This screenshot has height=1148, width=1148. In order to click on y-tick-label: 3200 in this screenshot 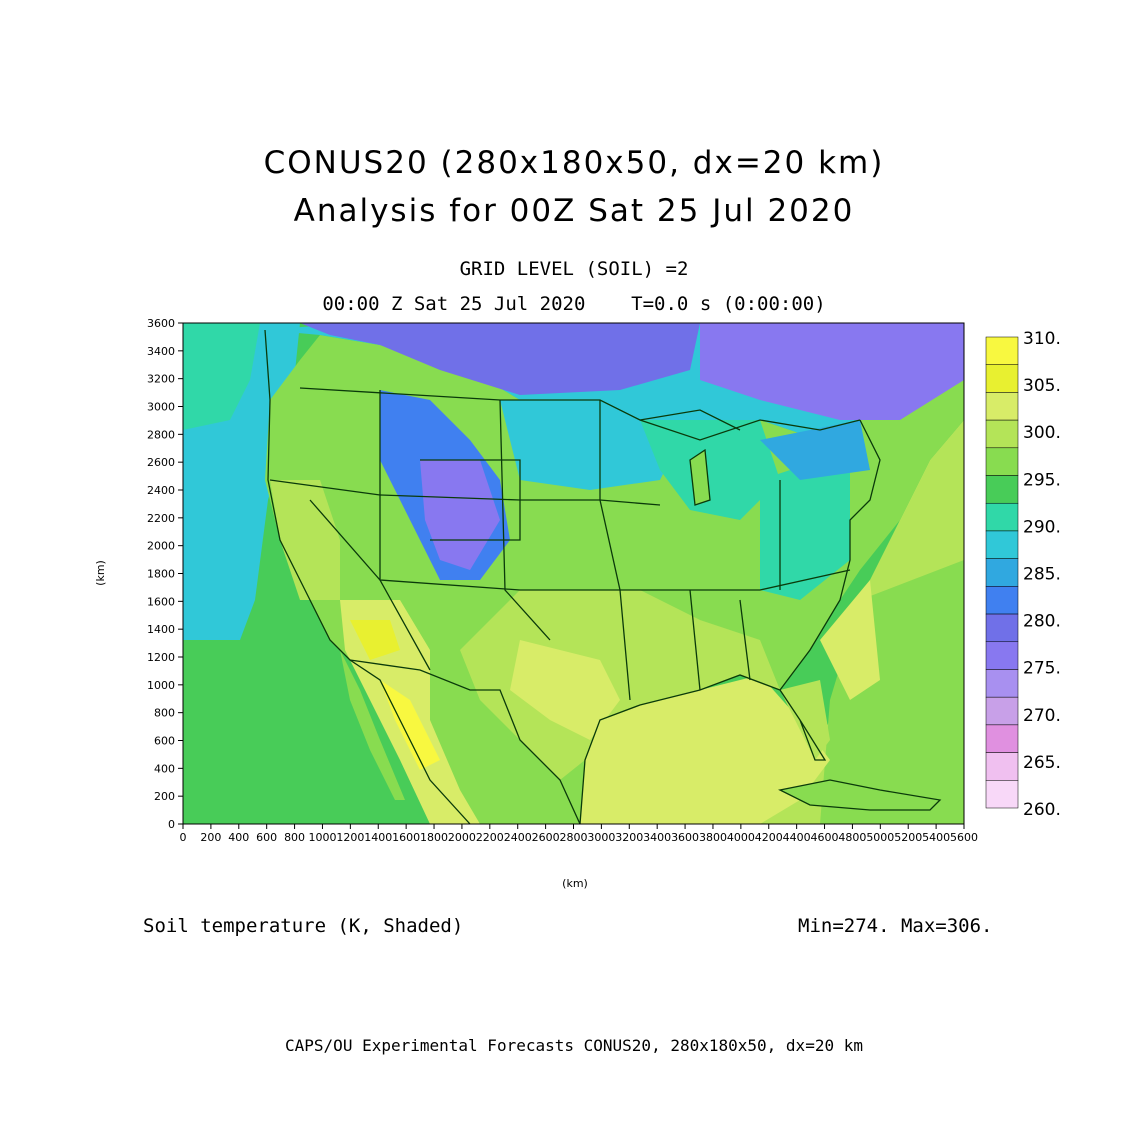, I will do `click(161, 379)`.